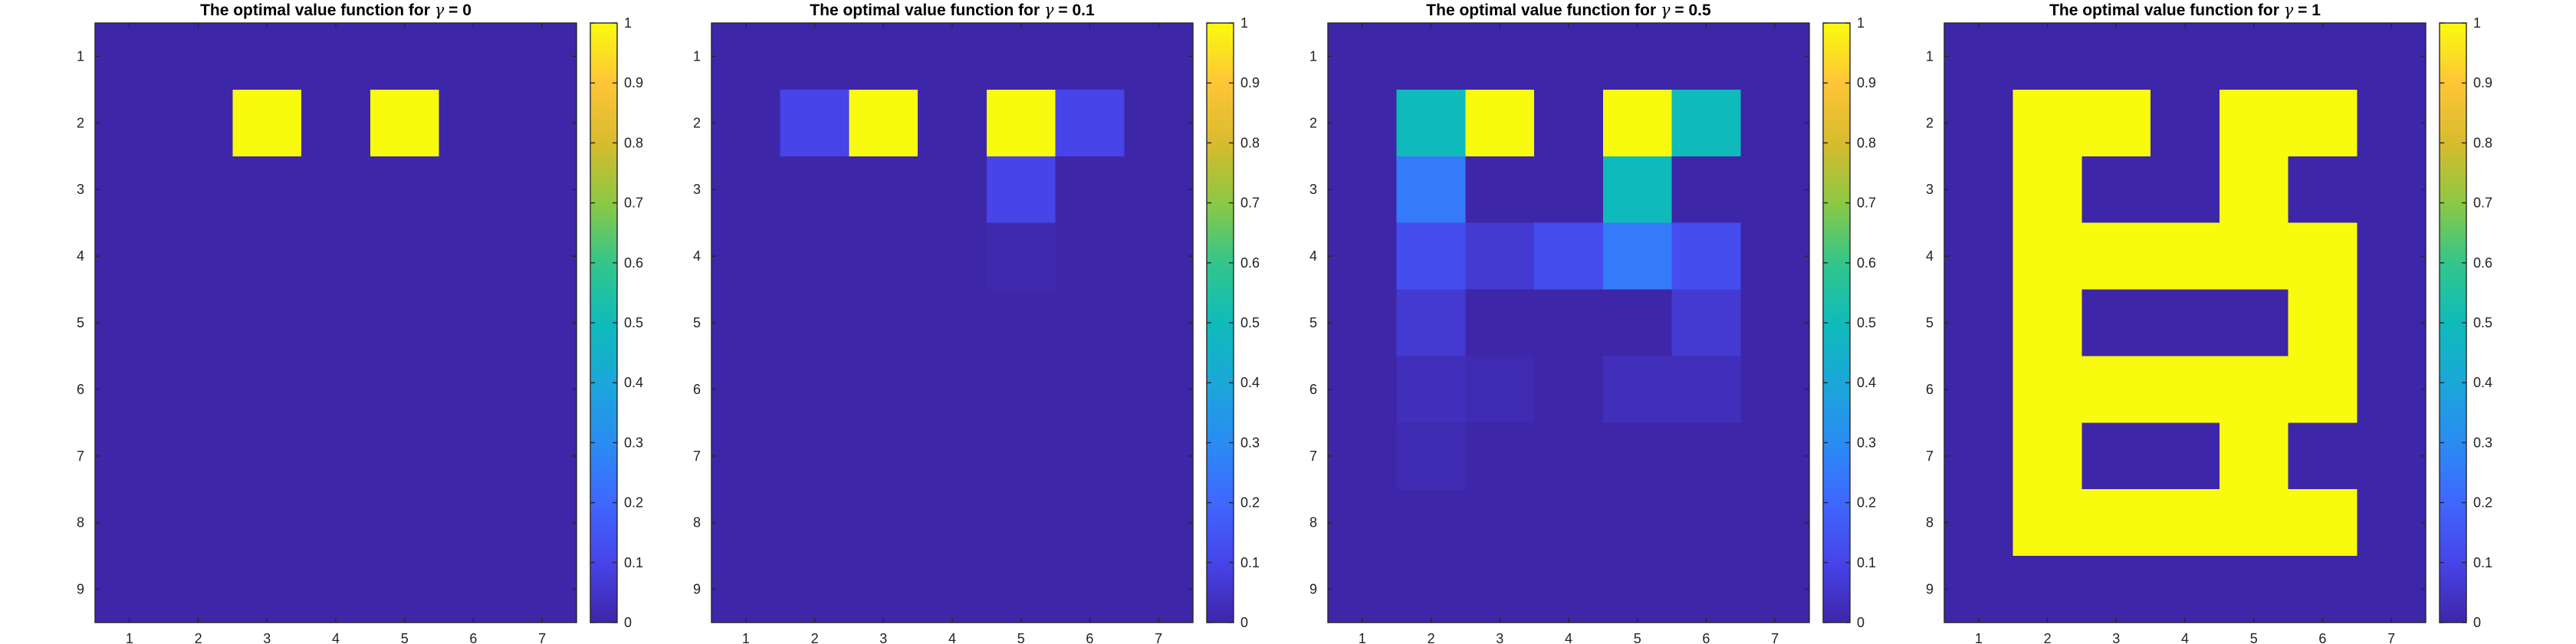  Describe the element at coordinates (405, 123) in the screenshot. I see `heatmap-cell-r2-c5` at that location.